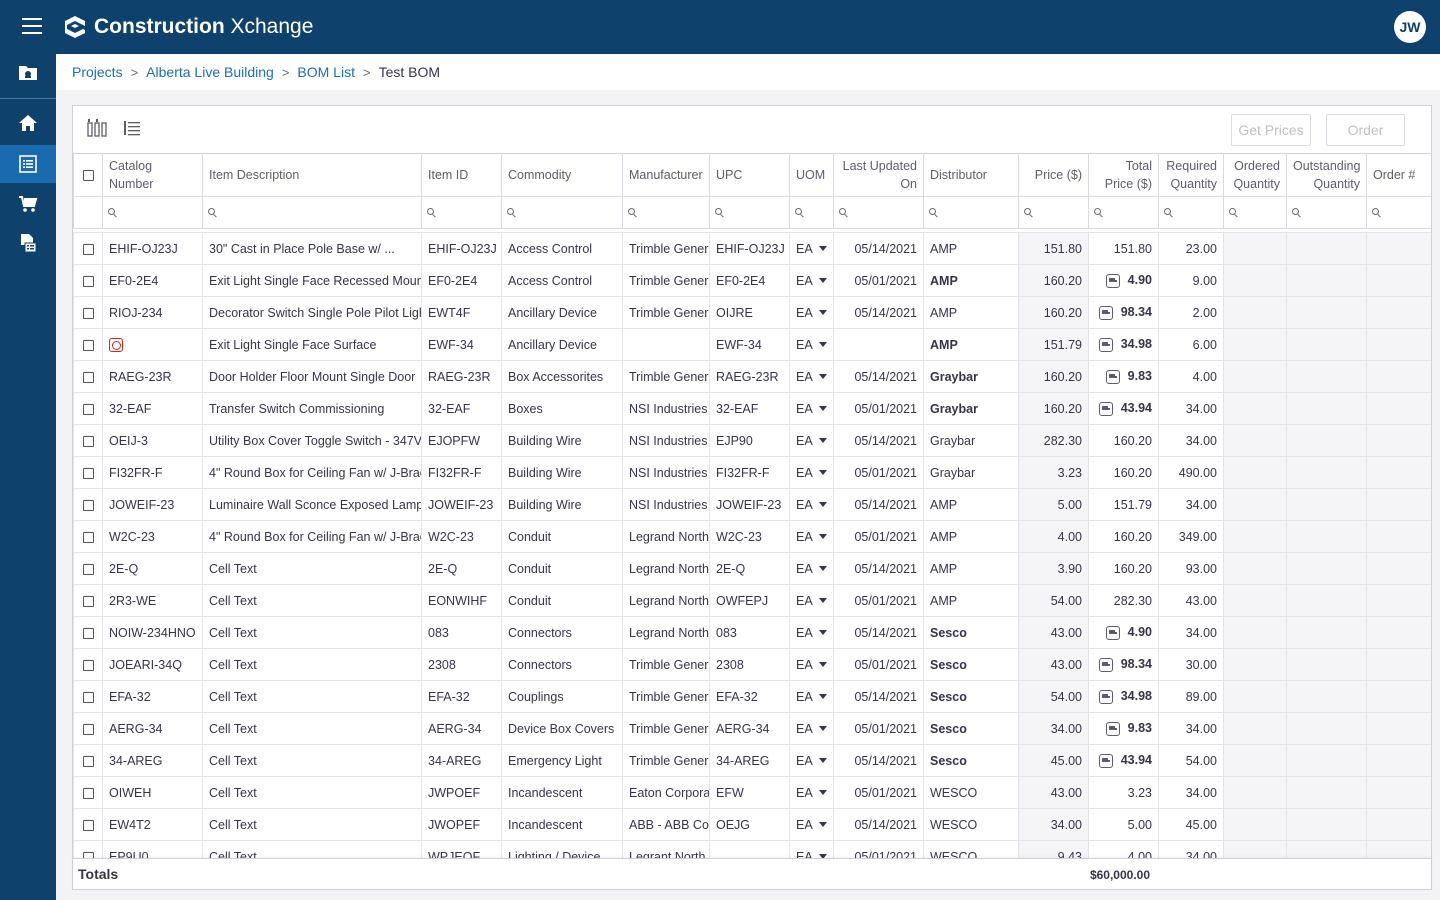  What do you see at coordinates (28, 204) in the screenshot?
I see `sidebar-item-cart` at bounding box center [28, 204].